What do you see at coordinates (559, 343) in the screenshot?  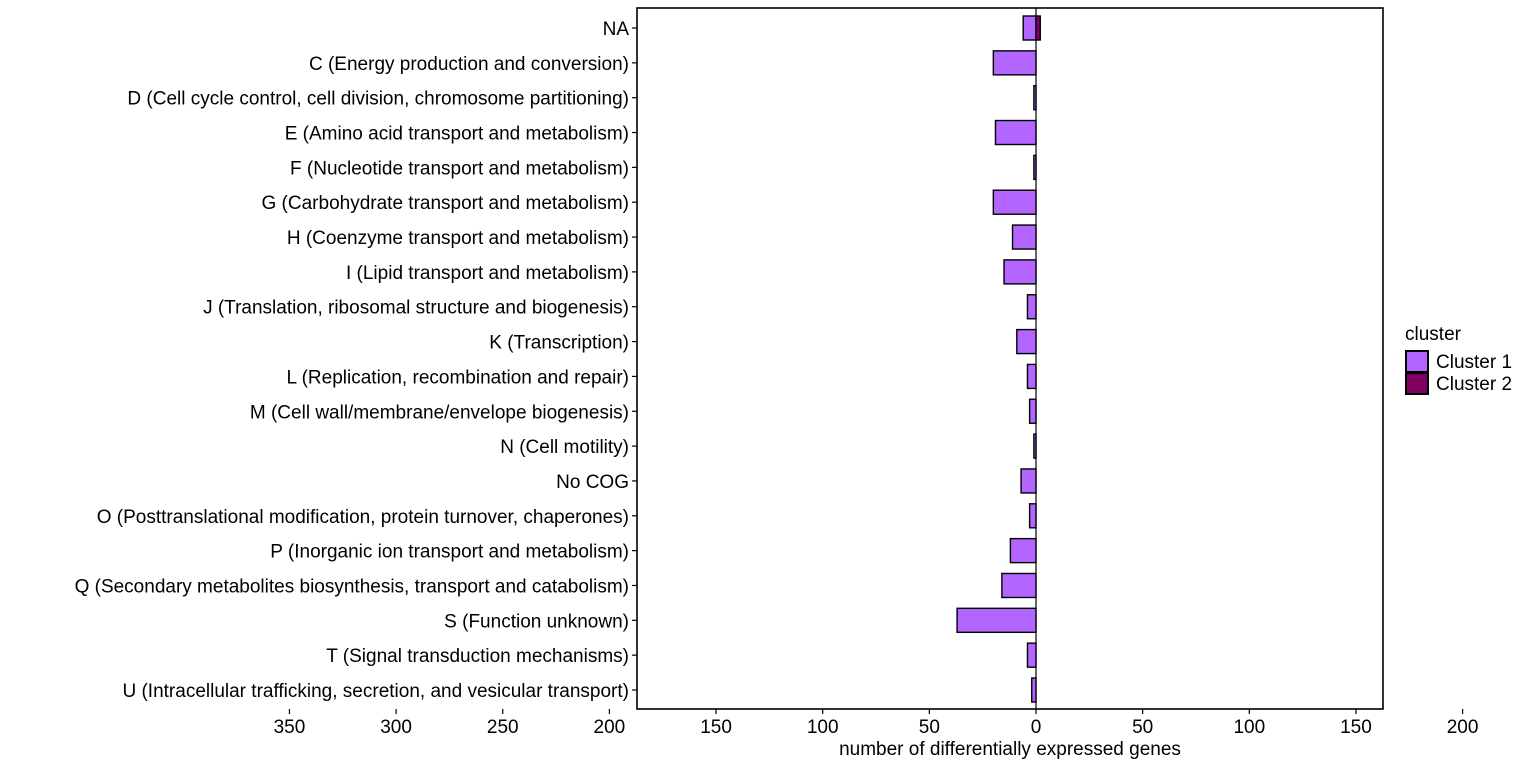 I see `category-label: K (Transcription)` at bounding box center [559, 343].